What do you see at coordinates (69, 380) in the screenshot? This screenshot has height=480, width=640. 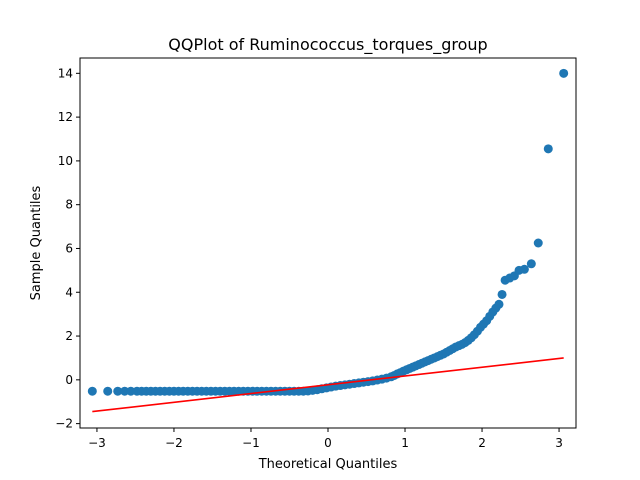 I see `y-tick-label: 0` at bounding box center [69, 380].